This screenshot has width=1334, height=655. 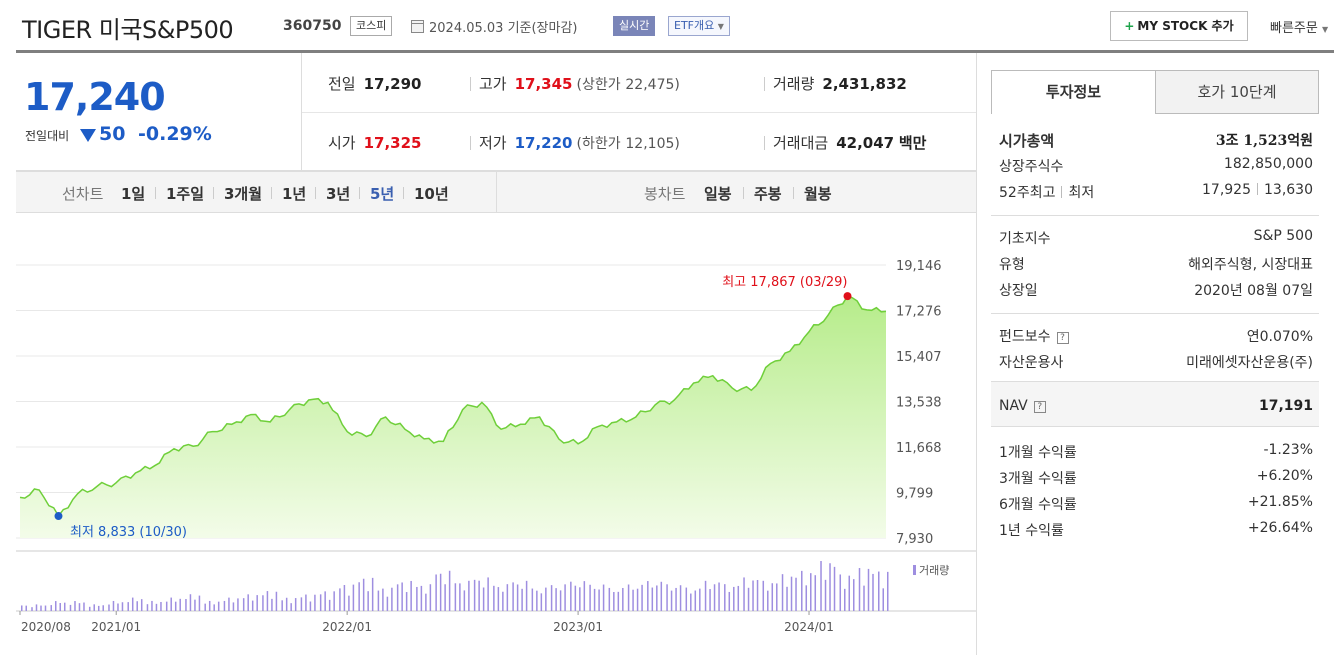 What do you see at coordinates (919, 448) in the screenshot?
I see `y-tick-label: 11,668` at bounding box center [919, 448].